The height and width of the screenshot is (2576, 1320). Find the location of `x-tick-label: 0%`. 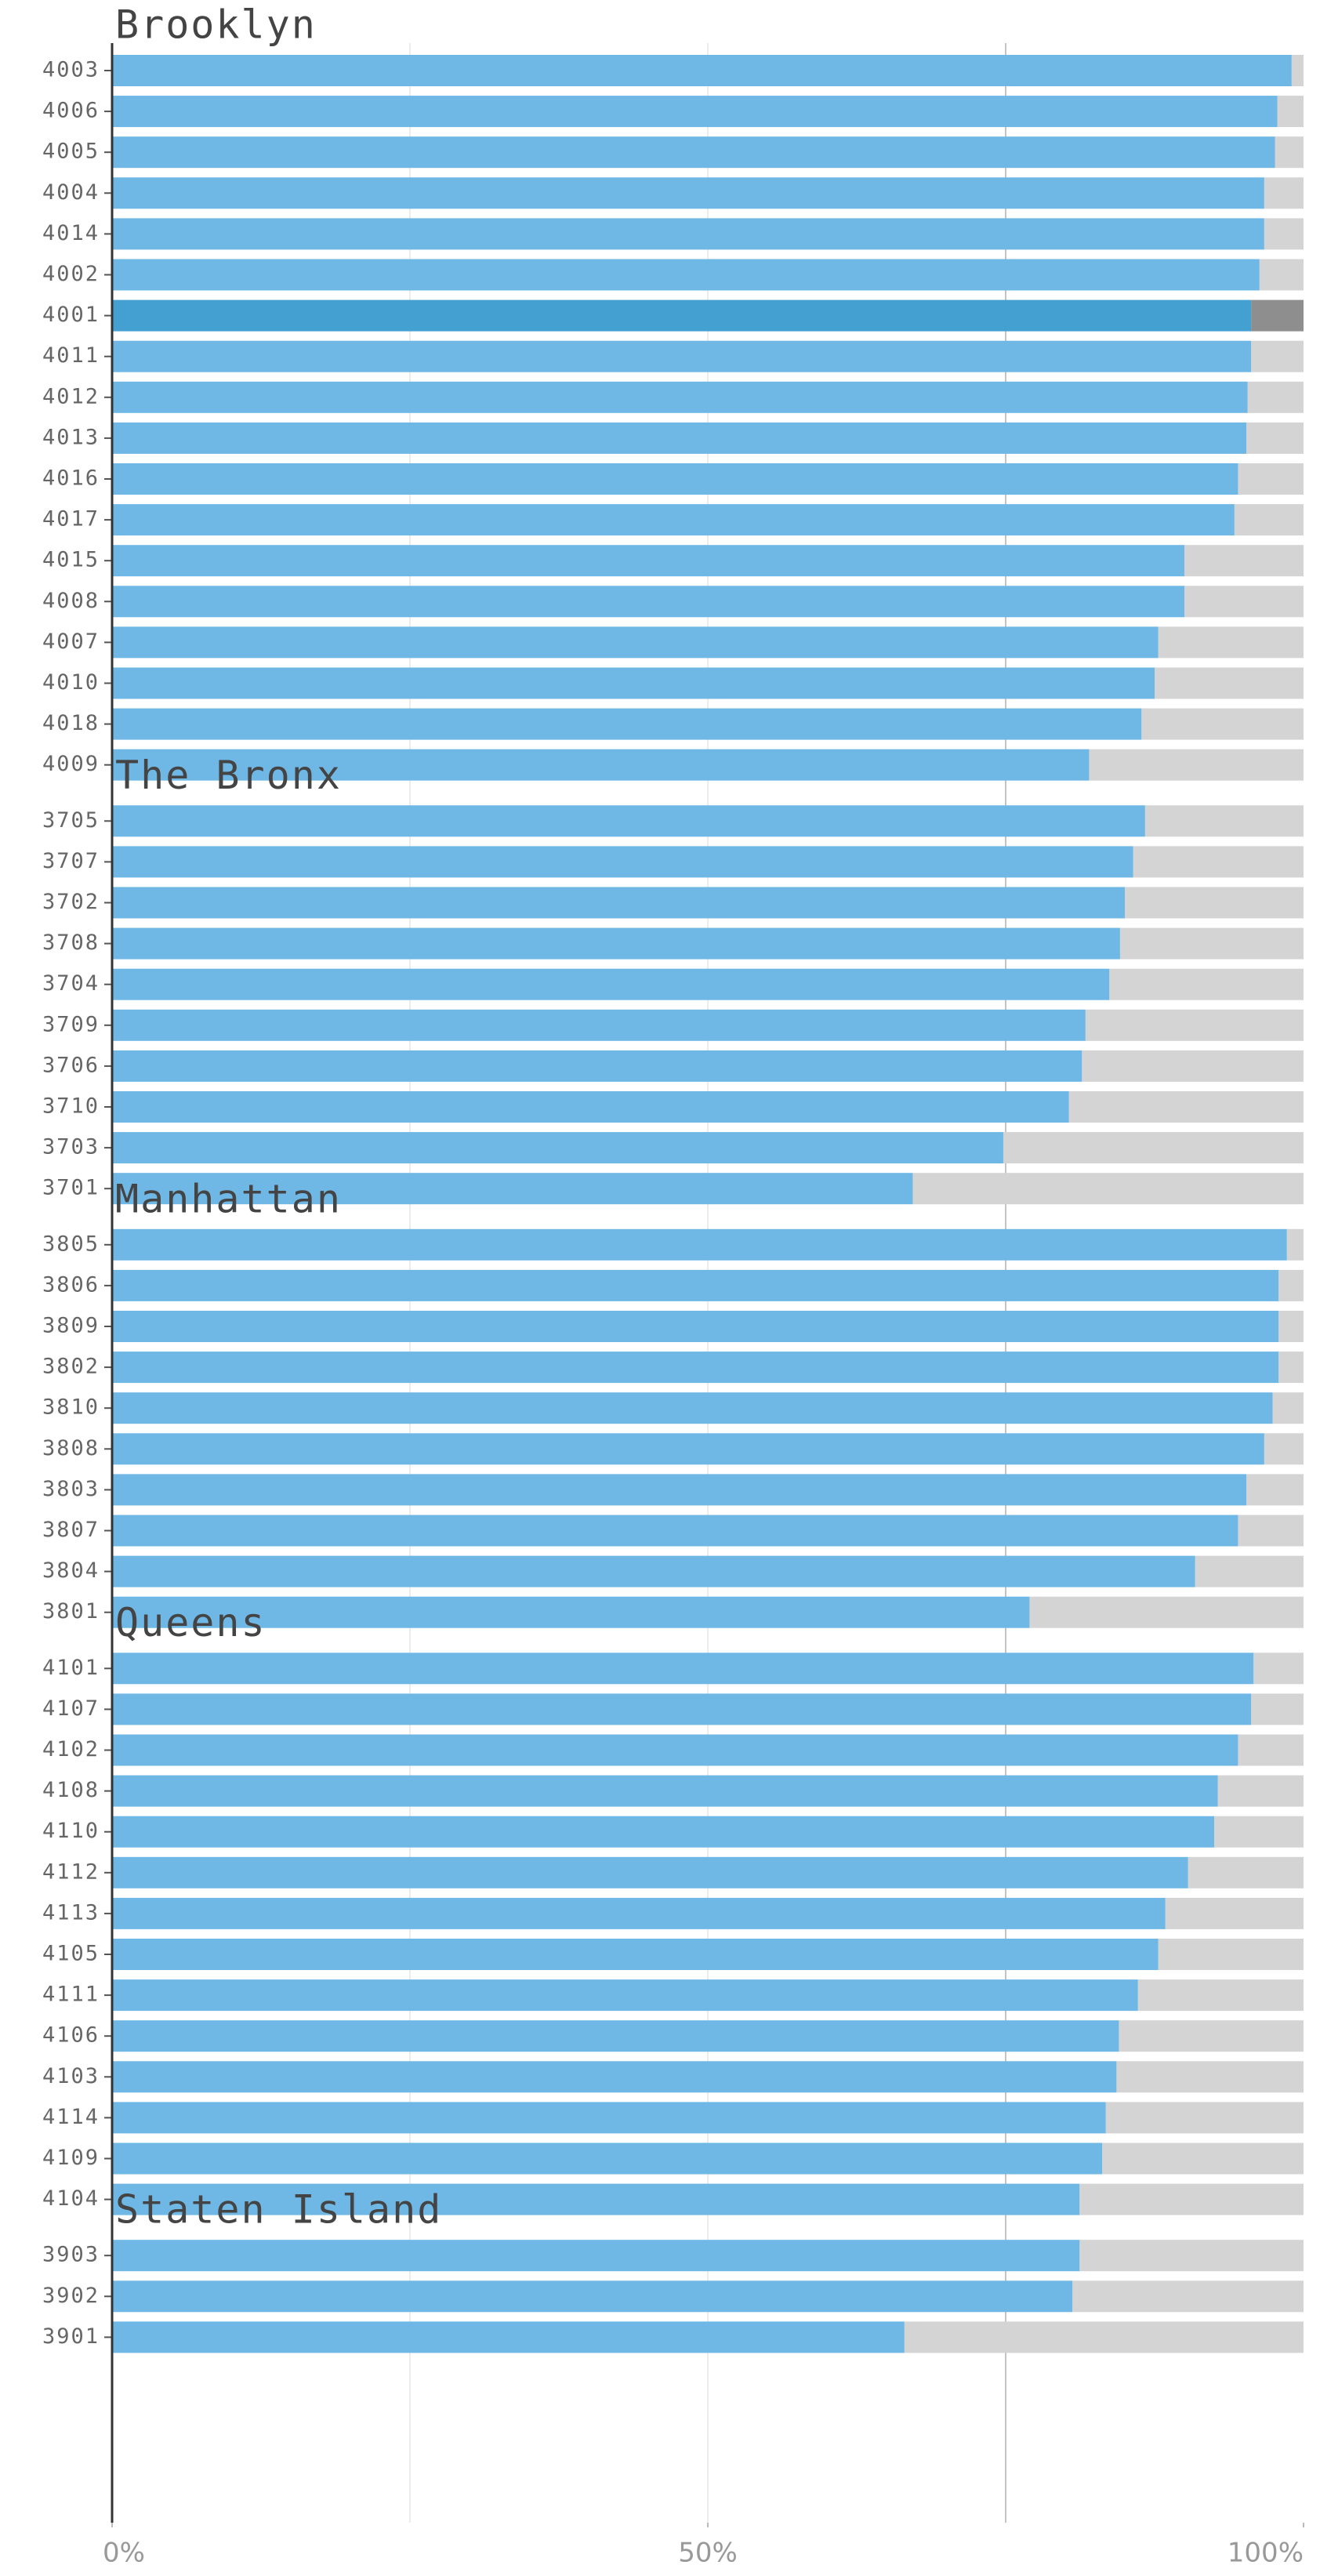

x-tick-label: 0% is located at coordinates (124, 2554).